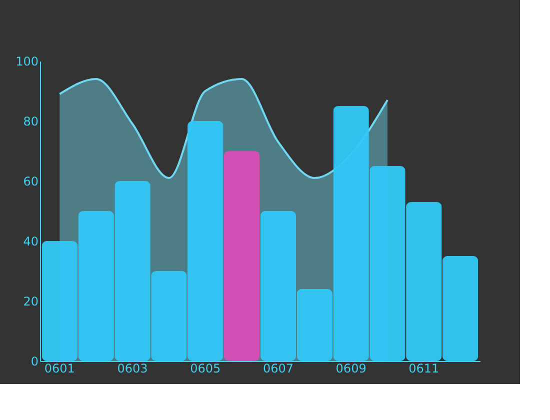  I want to click on y-tick-label: 60, so click(30, 181).